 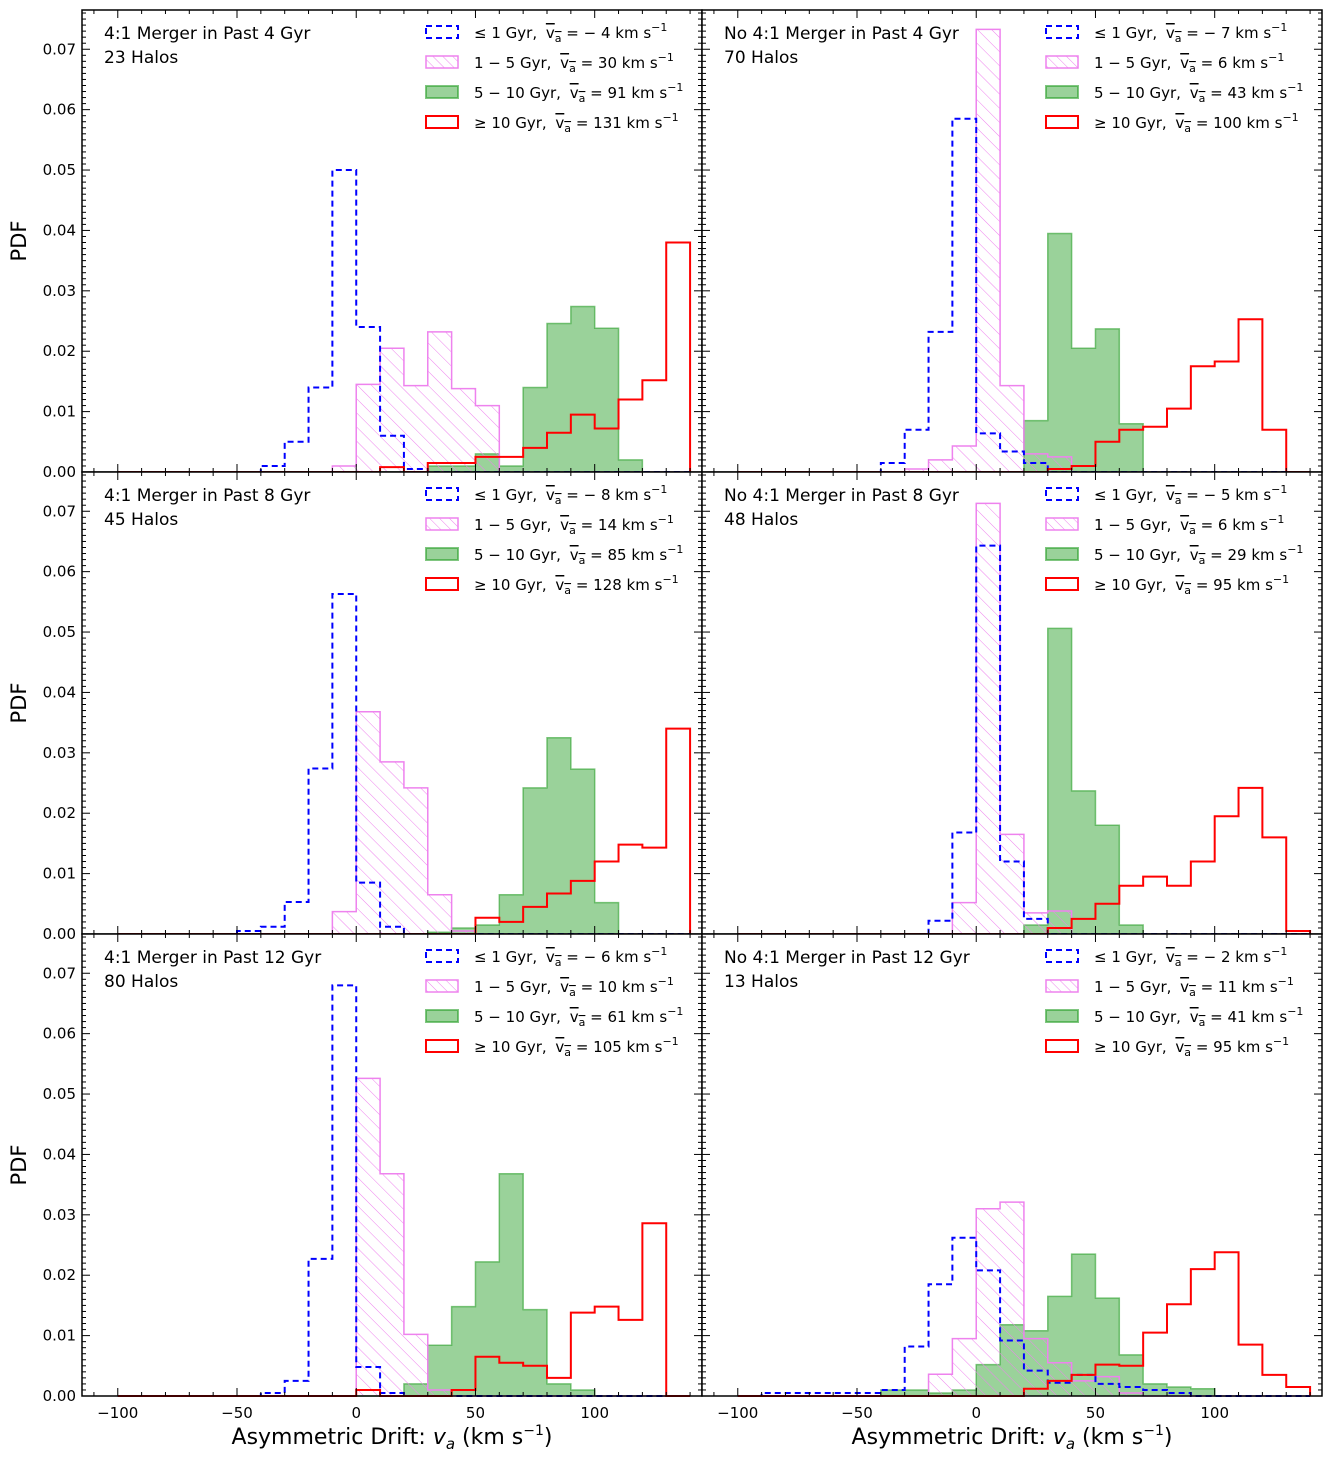 I want to click on legend-entry: 5 − 10 Gyr, va = 41 km s−1, so click(x=1198, y=1017).